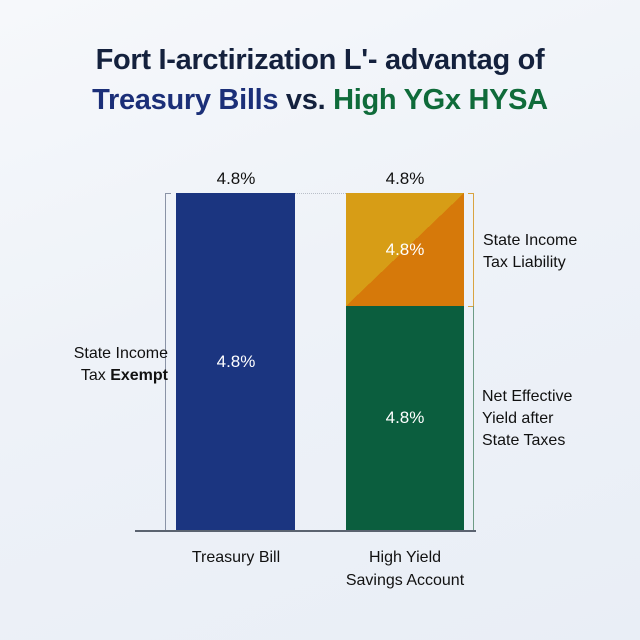  Describe the element at coordinates (524, 262) in the screenshot. I see `annotation-line: Tax Liability` at that location.